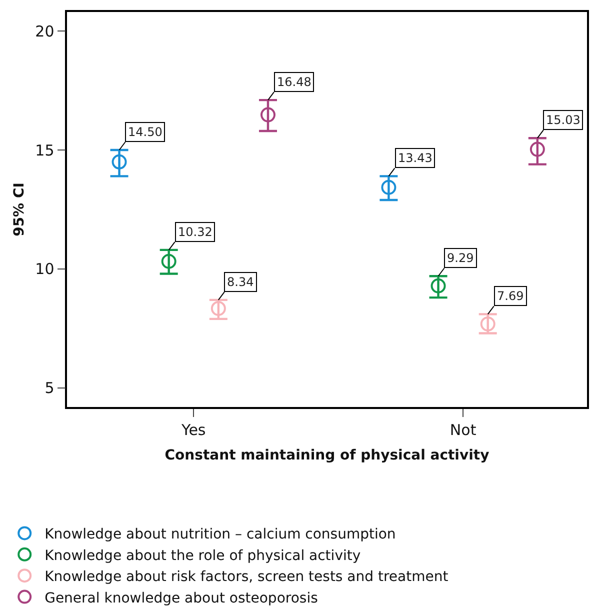  What do you see at coordinates (240, 282) in the screenshot?
I see `data-label: 8.34` at bounding box center [240, 282].